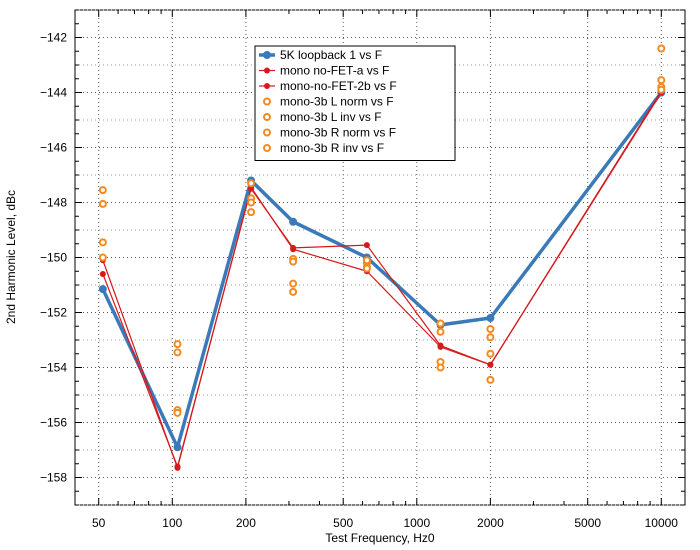  I want to click on legend-entry: mono-3b L norm vs F, so click(328, 102).